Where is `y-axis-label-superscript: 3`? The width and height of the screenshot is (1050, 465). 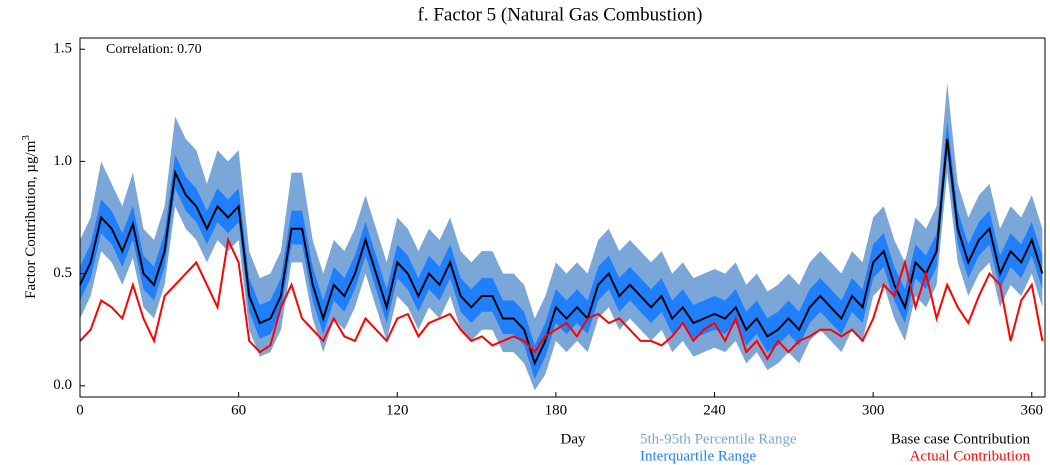 y-axis-label-superscript: 3 is located at coordinates (26, 138).